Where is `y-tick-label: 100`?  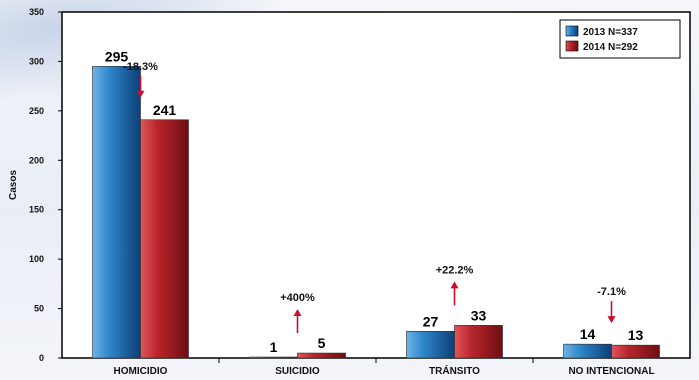 y-tick-label: 100 is located at coordinates (36, 259).